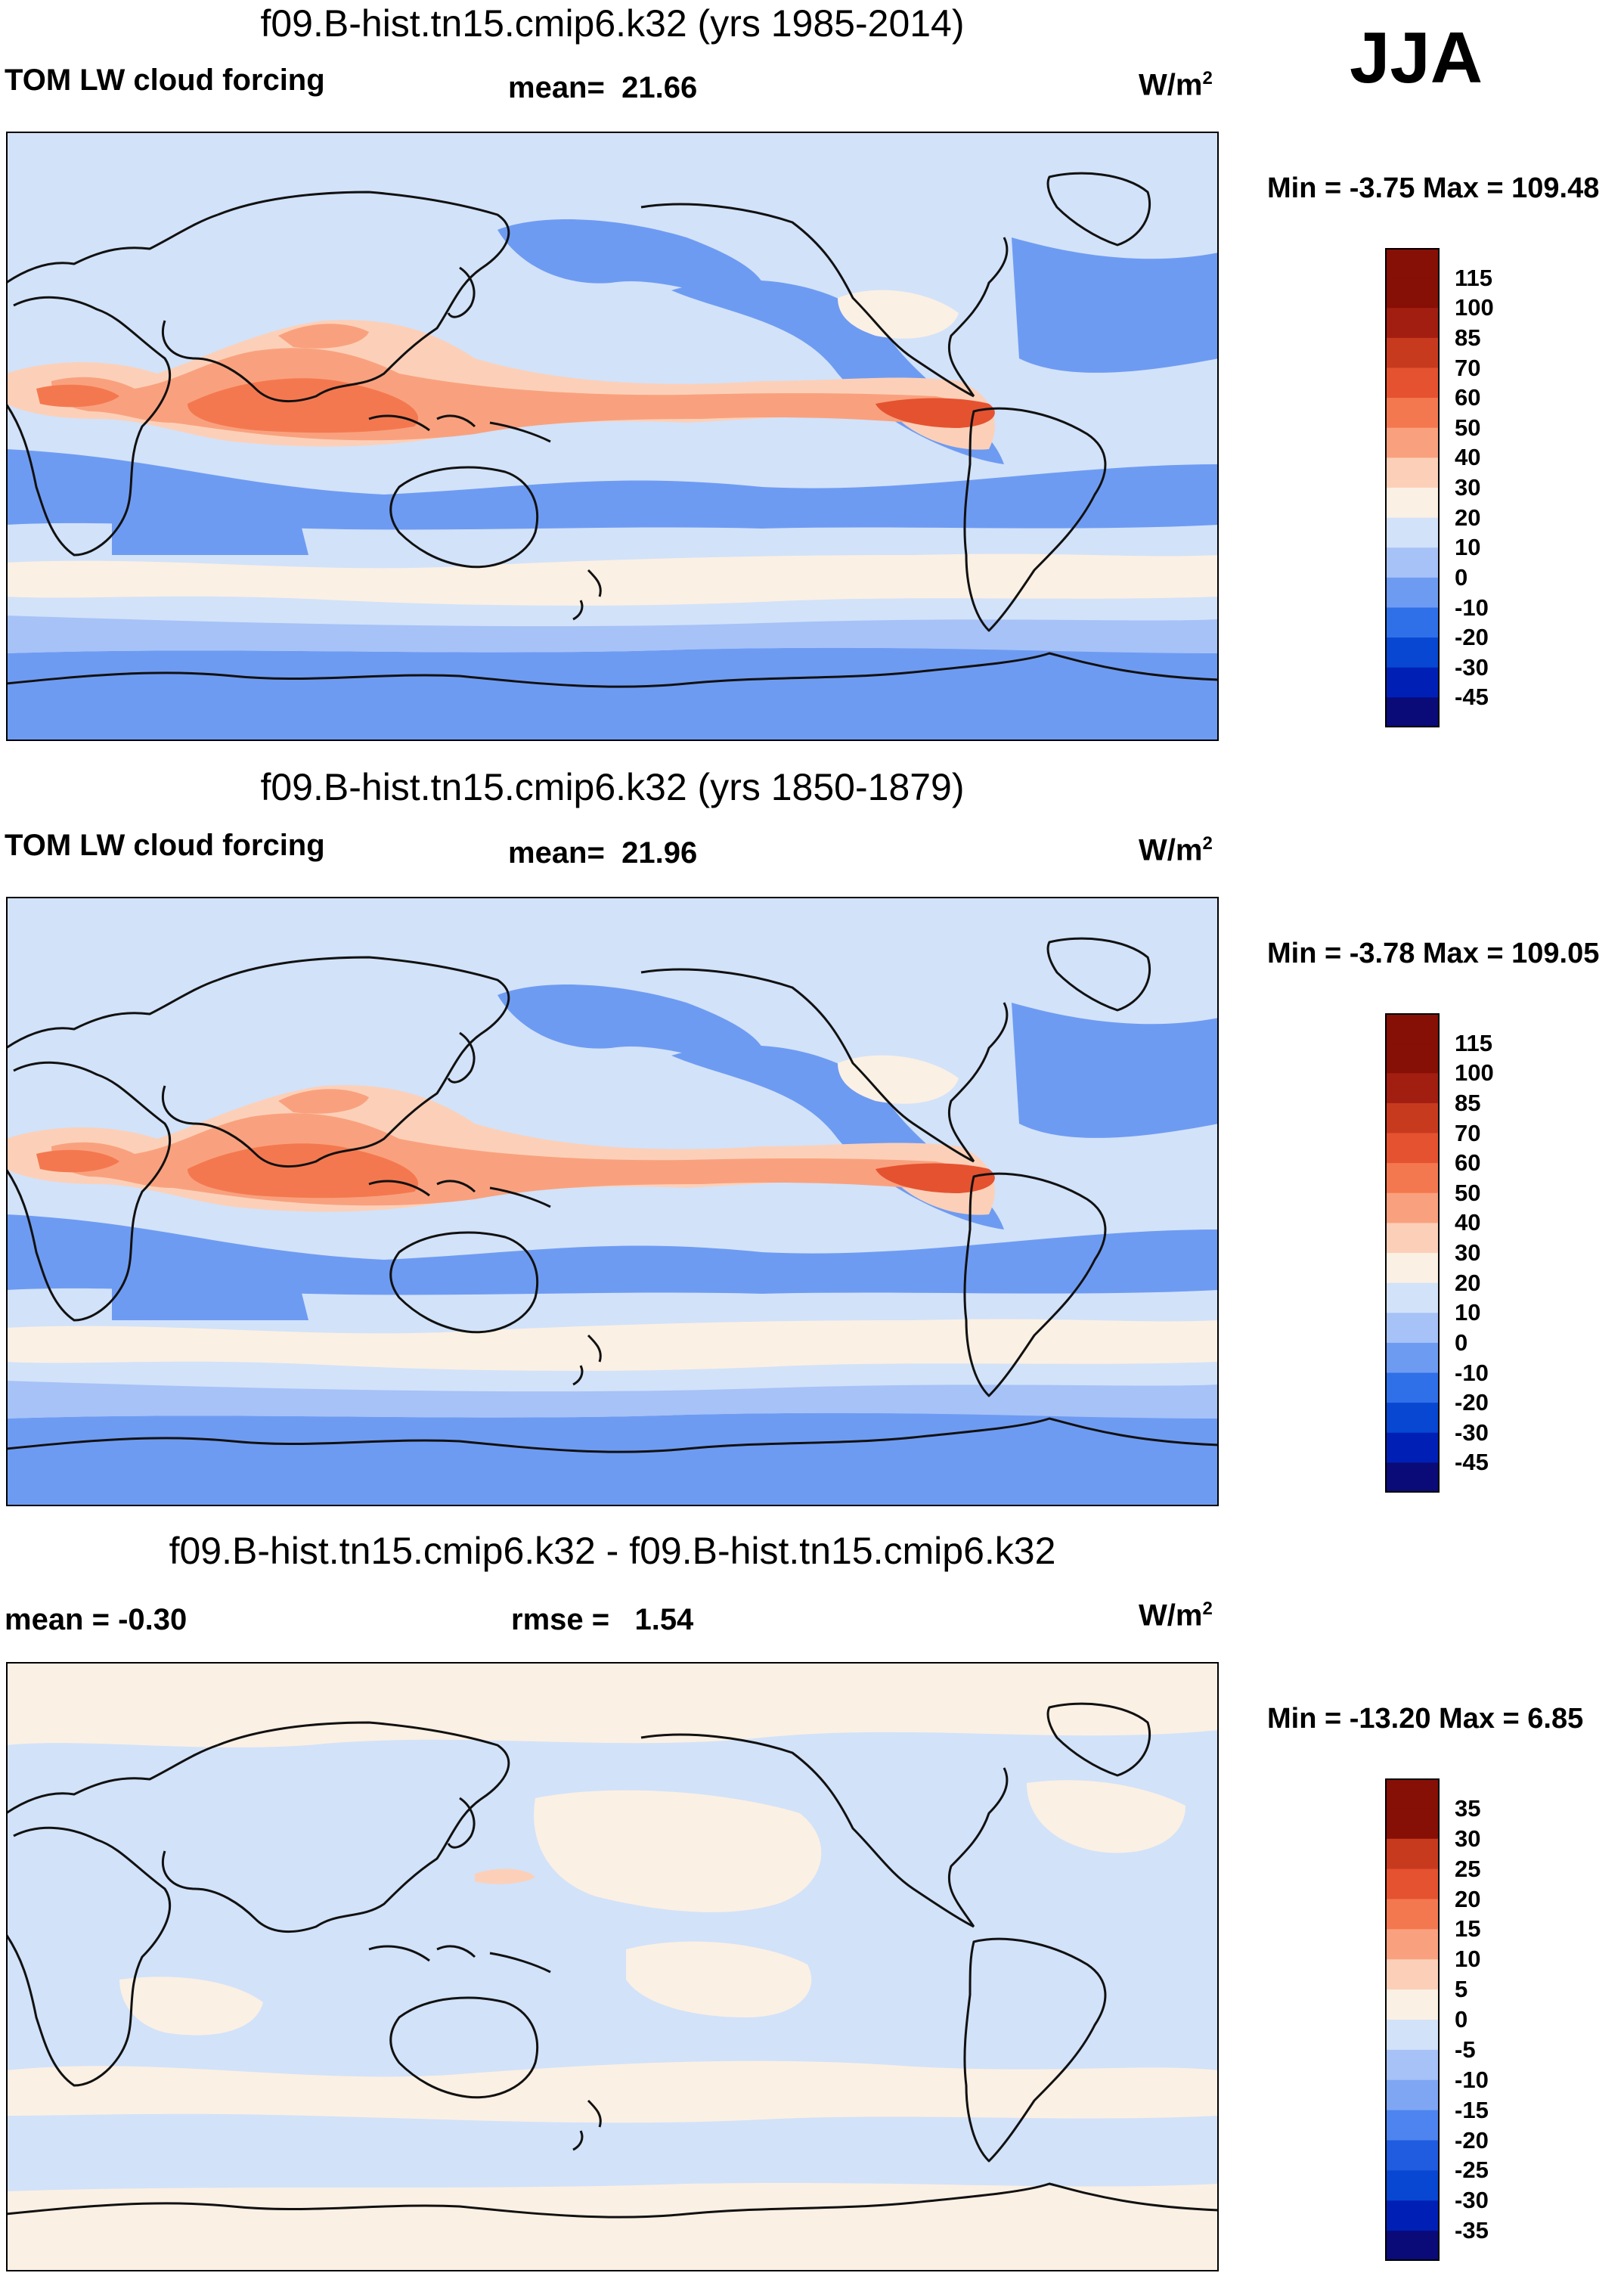 This screenshot has width=1624, height=2276. What do you see at coordinates (1425, 1719) in the screenshot?
I see `panel3-minmax: Min = -13.20 Max = 6.85` at bounding box center [1425, 1719].